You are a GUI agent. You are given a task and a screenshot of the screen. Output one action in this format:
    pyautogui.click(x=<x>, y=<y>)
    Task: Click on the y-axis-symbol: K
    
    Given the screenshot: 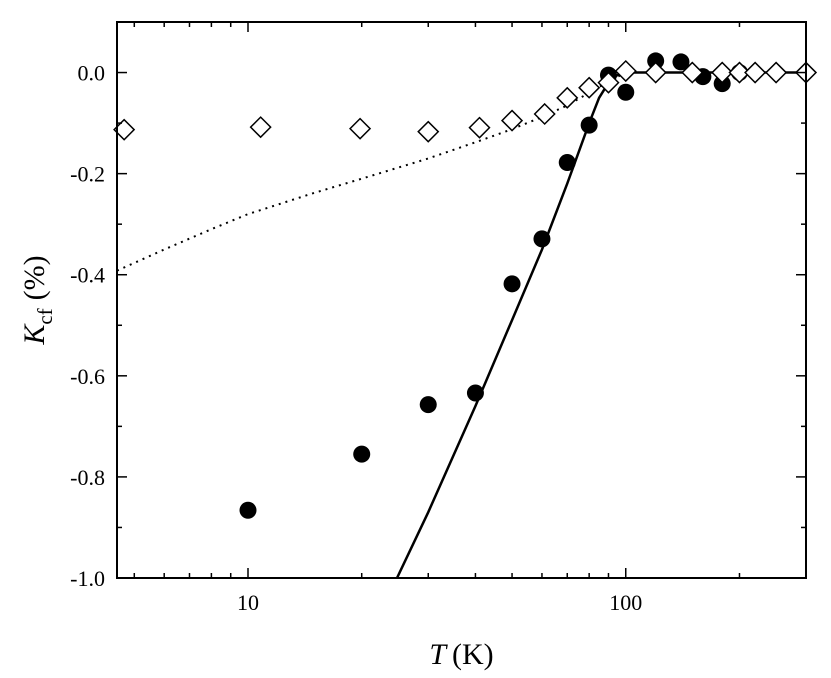 What is the action you would take?
    pyautogui.click(x=34, y=334)
    